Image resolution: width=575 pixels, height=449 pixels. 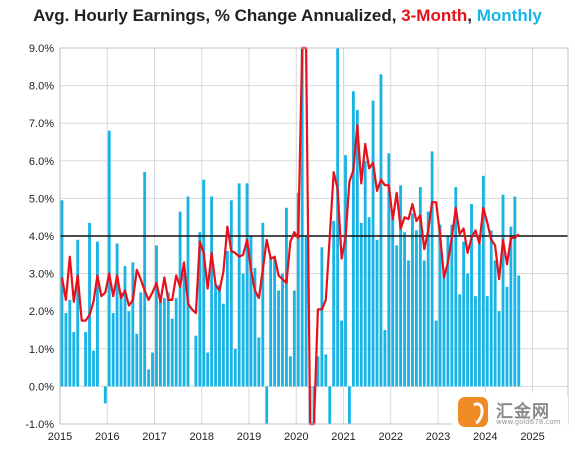 I want to click on y-tick-label: 7.0%, so click(x=41, y=124).